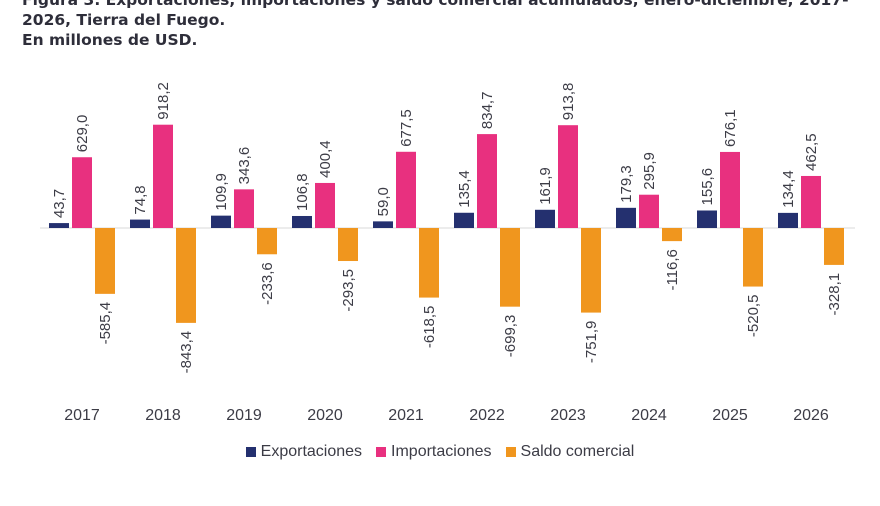 This screenshot has height=506, width=880. I want to click on bar-importaciones-2023, so click(568, 176).